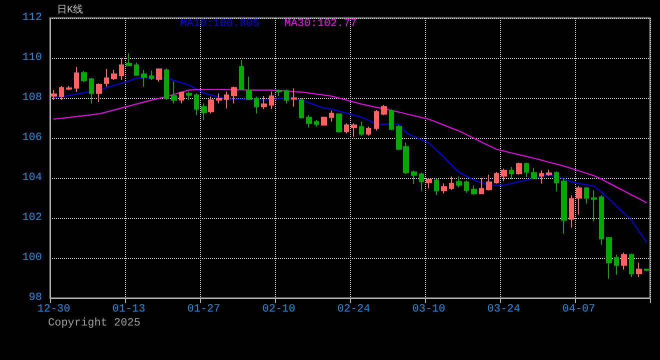 Image resolution: width=660 pixels, height=360 pixels. Describe the element at coordinates (279, 310) in the screenshot. I see `x-tick-label: 02-10` at that location.